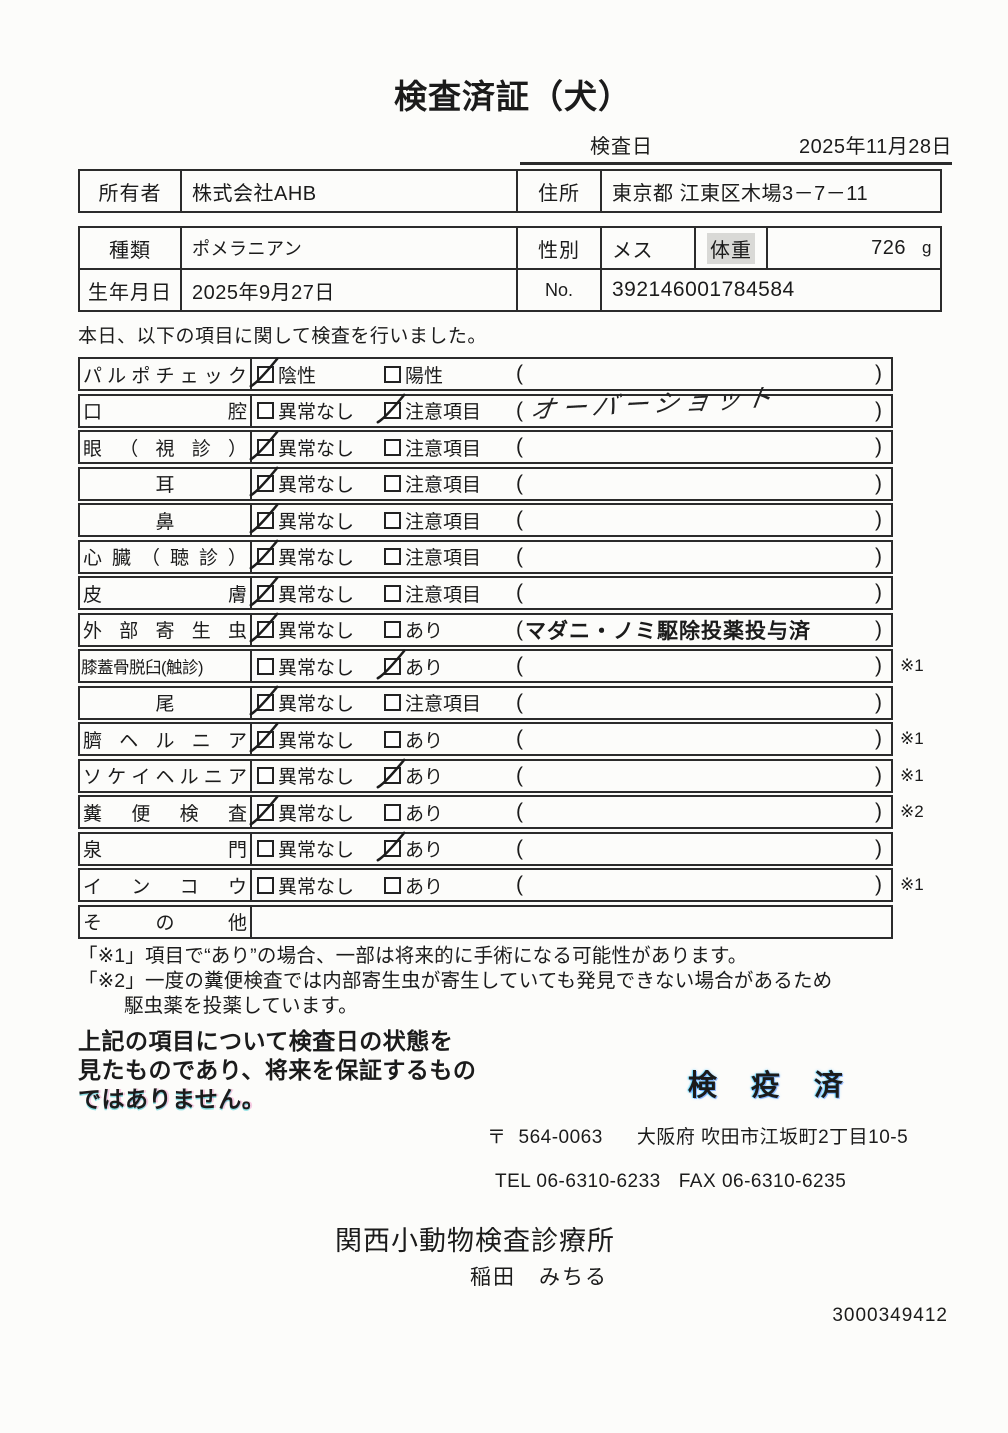  Describe the element at coordinates (875, 147) in the screenshot. I see `inspection-date-value: 2025年11月28日` at that location.